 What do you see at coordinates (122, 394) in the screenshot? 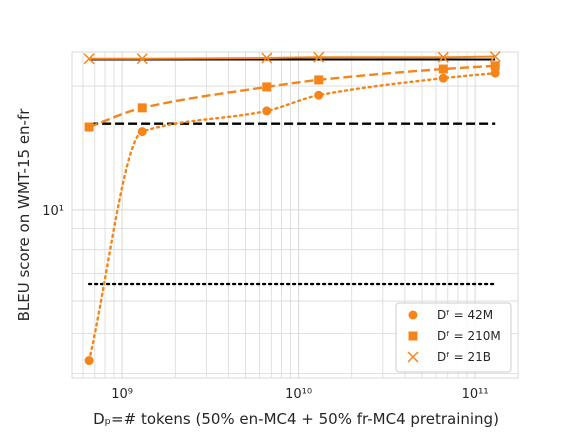
I see `x-tick-label: 10⁹` at bounding box center [122, 394].